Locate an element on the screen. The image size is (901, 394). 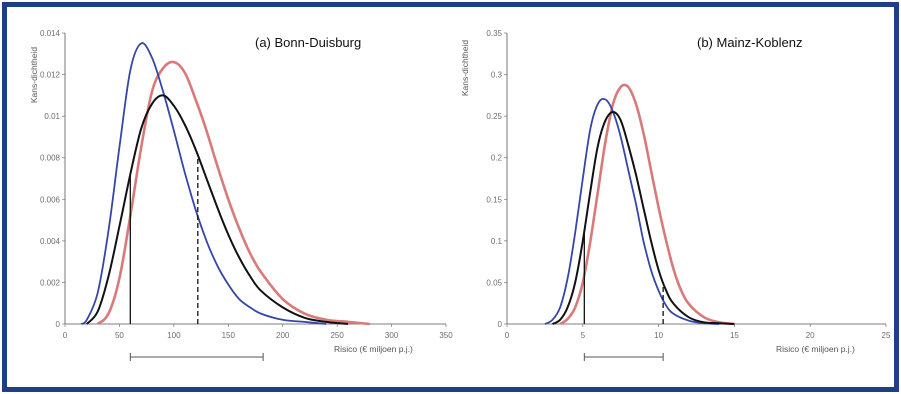
x-tick-label: 200 is located at coordinates (283, 335).